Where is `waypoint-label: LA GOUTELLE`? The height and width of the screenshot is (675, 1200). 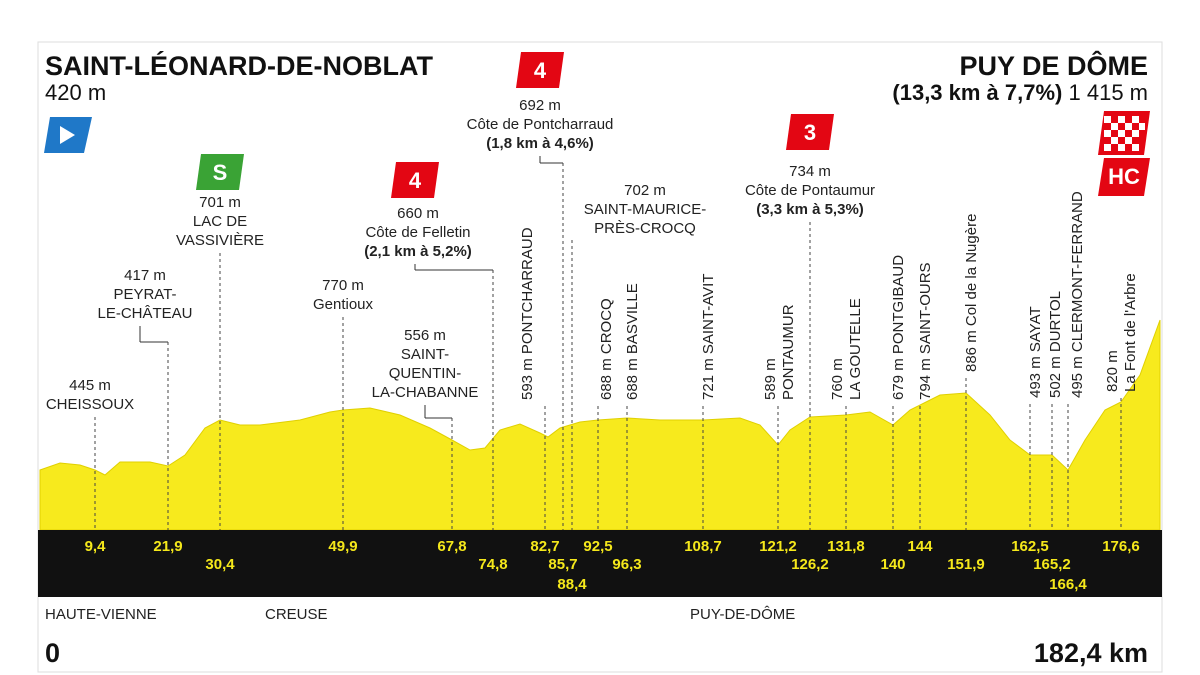 waypoint-label: LA GOUTELLE is located at coordinates (855, 349).